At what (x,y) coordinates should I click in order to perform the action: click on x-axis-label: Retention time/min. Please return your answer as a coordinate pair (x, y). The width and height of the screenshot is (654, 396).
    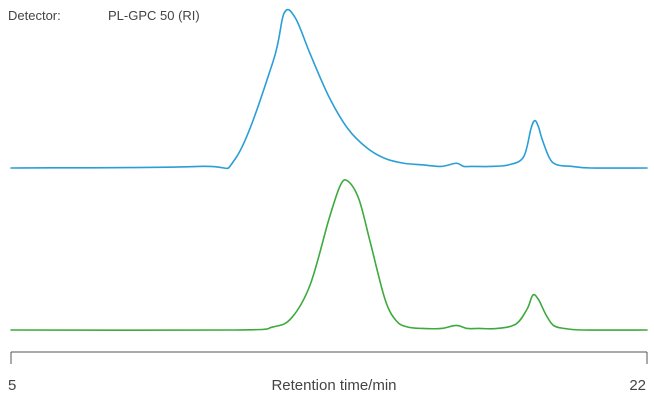
    Looking at the image, I should click on (333, 385).